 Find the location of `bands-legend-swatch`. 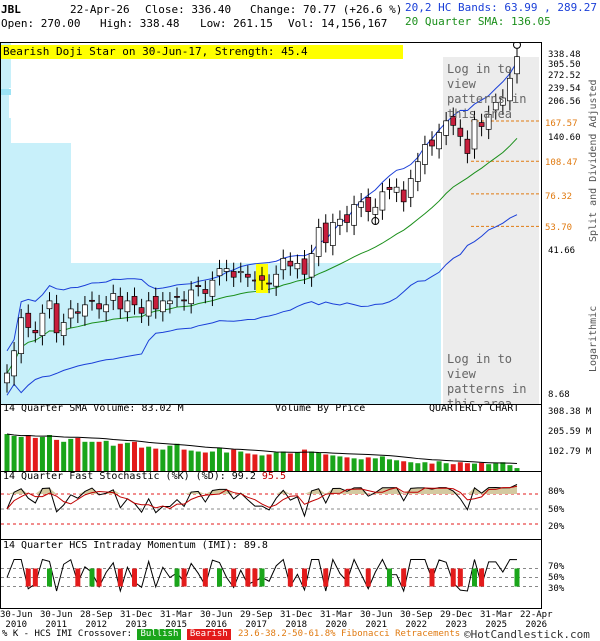

bands-legend-swatch is located at coordinates (6, 92).